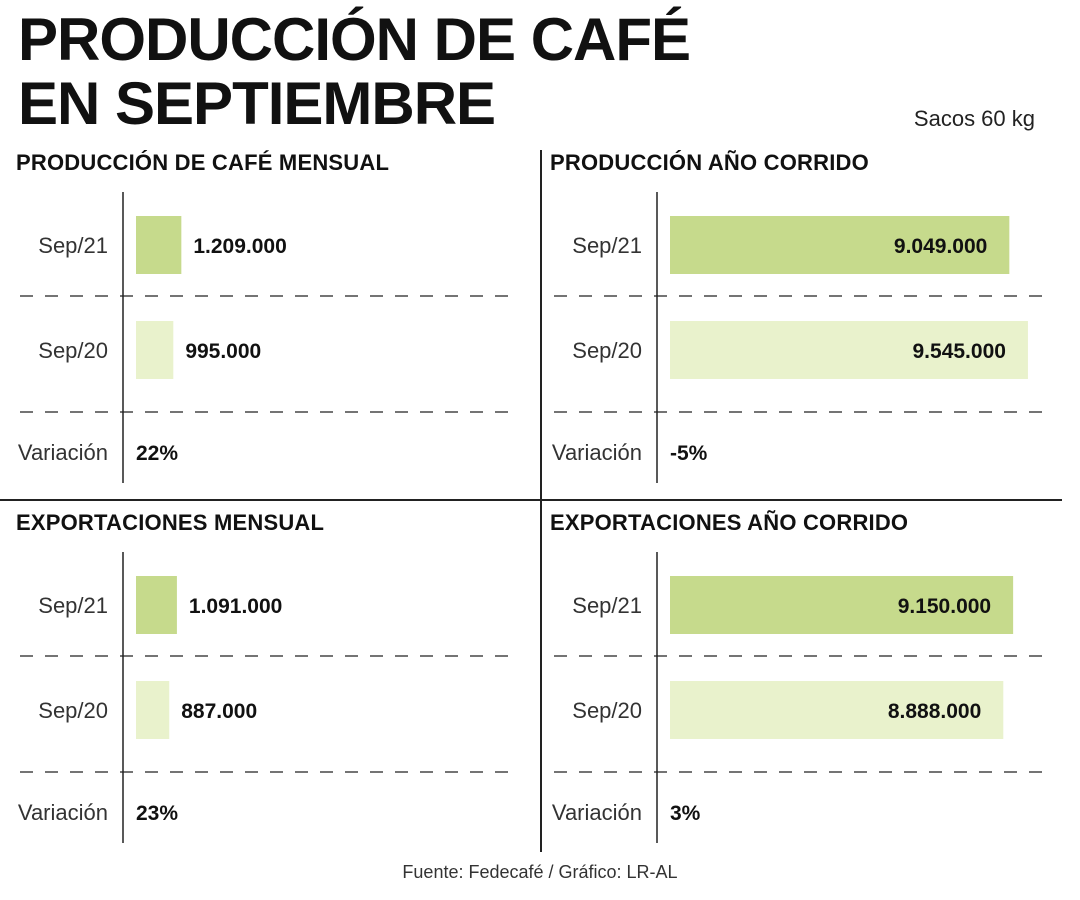 This screenshot has height=900, width=1080. What do you see at coordinates (203, 162) in the screenshot?
I see `panel-title: PRODUCCIÓN DE CAFÉ MENSUAL` at bounding box center [203, 162].